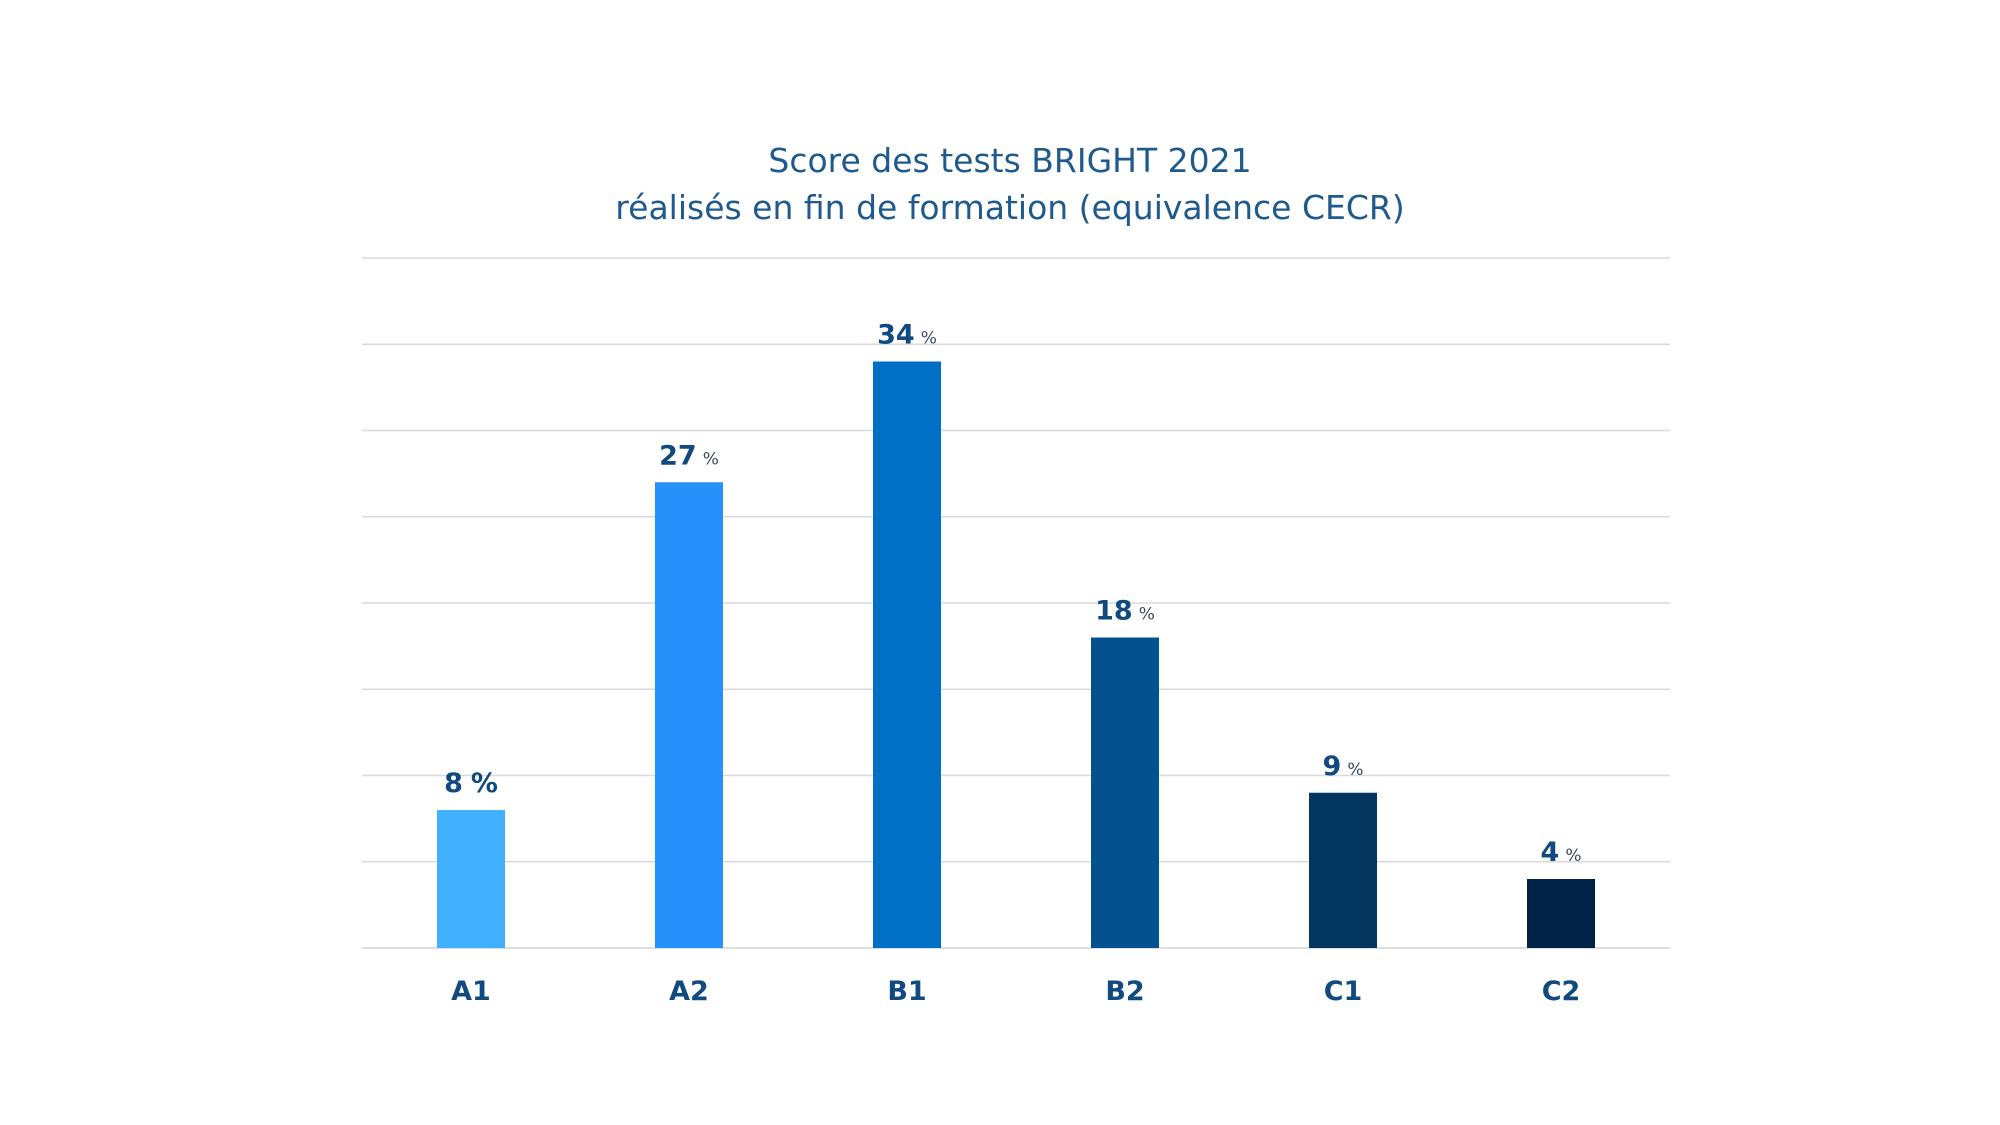 Image resolution: width=2000 pixels, height=1125 pixels. I want to click on x-tick-label-b2: B2, so click(1124, 991).